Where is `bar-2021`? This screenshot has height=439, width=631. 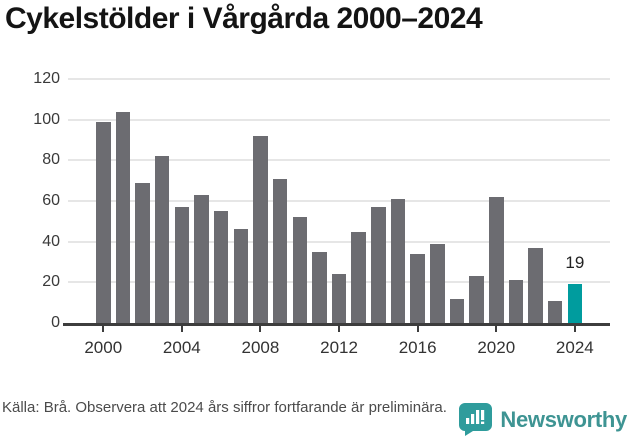 bar-2021 is located at coordinates (516, 301).